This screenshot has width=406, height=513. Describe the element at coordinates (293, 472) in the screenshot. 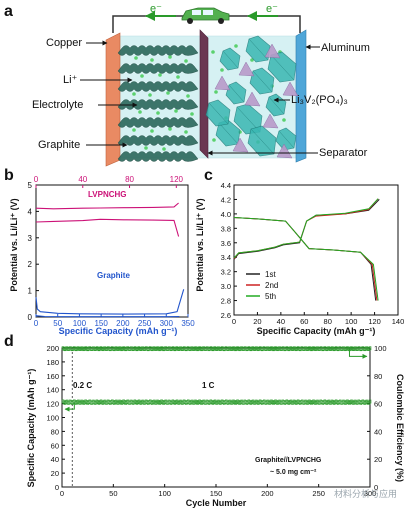

I see `annotation-loading: ~ 5.0 mg cm⁻²` at that location.